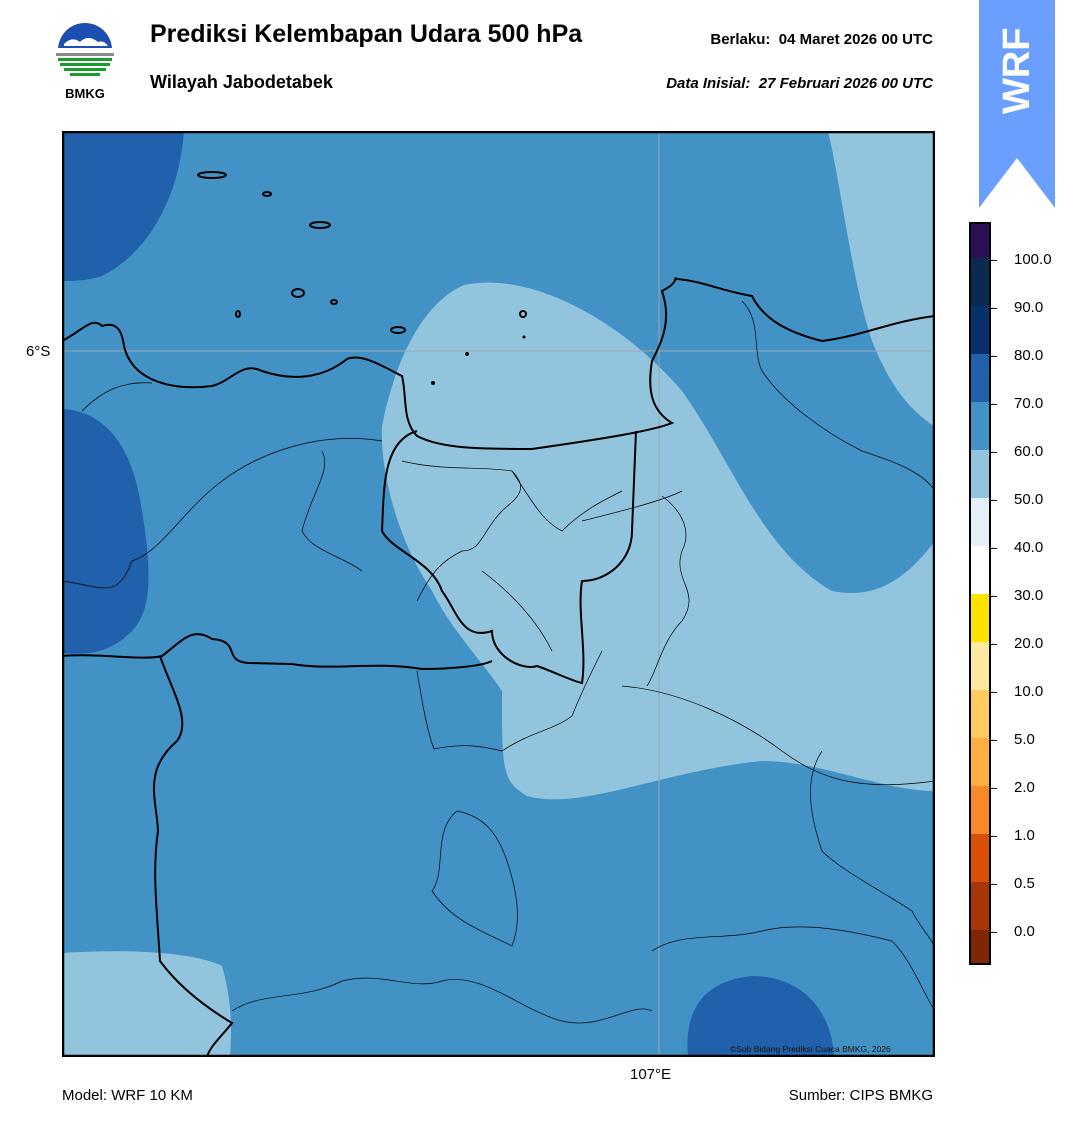  I want to click on init-label: Data Inisial:, so click(708, 83).